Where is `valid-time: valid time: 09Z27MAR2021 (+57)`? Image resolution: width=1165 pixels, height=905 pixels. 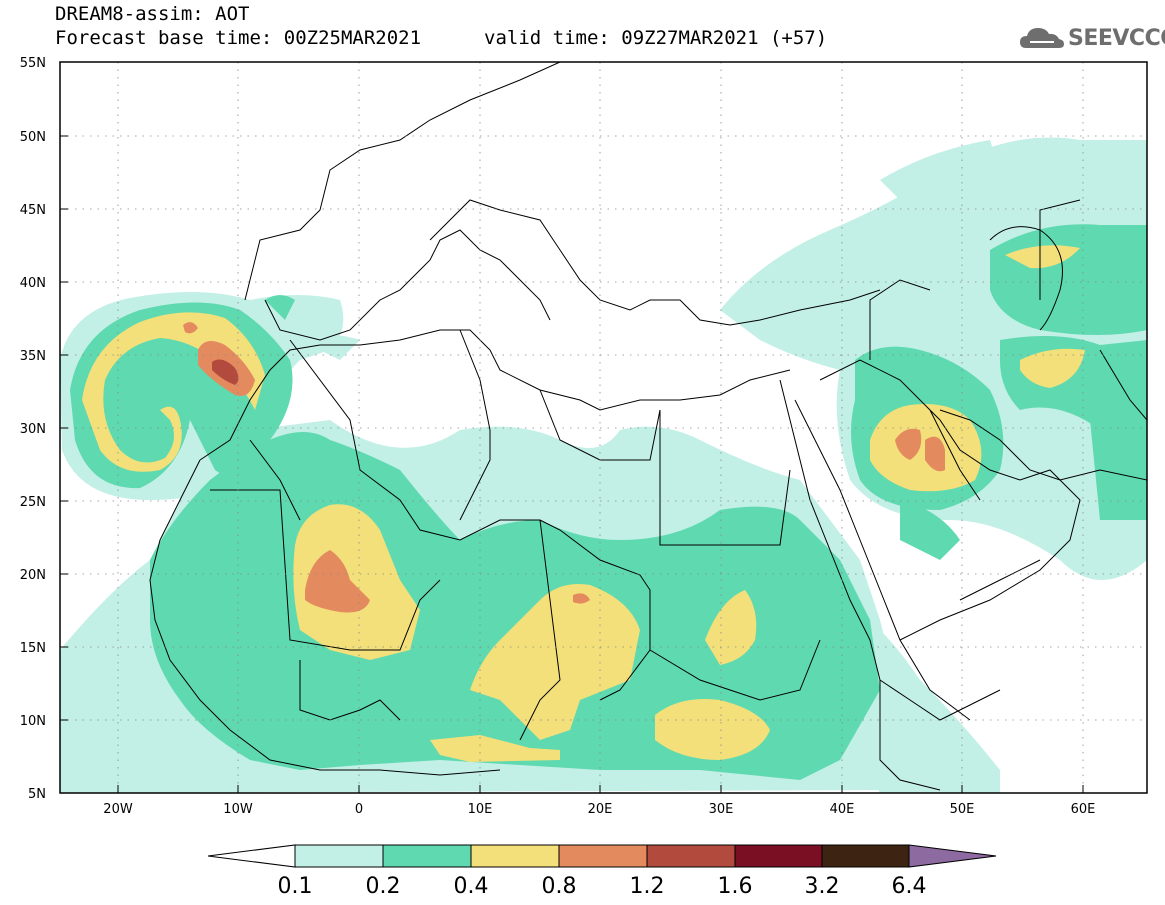 valid-time: valid time: 09Z27MAR2021 (+57) is located at coordinates (656, 38).